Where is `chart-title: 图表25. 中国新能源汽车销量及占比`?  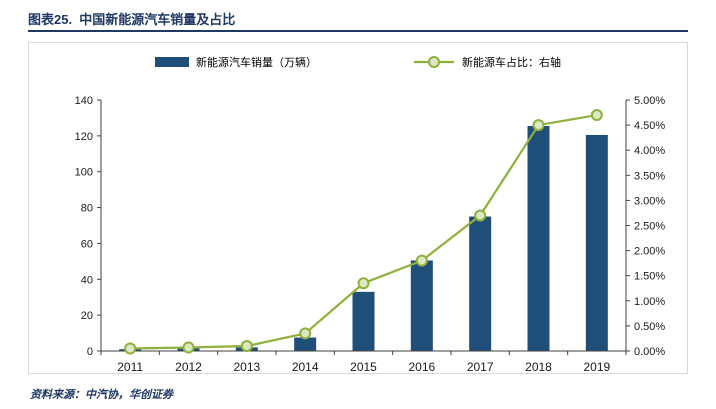
chart-title: 图表25. 中国新能源汽车销量及占比 is located at coordinates (132, 19).